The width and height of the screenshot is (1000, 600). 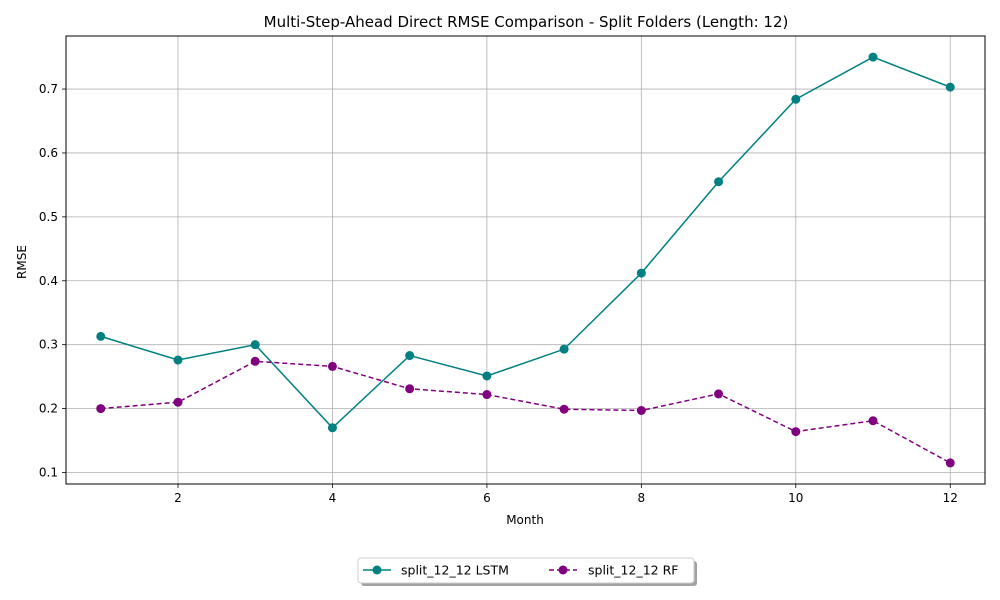 I want to click on x-tick-label: 8, so click(x=642, y=498).